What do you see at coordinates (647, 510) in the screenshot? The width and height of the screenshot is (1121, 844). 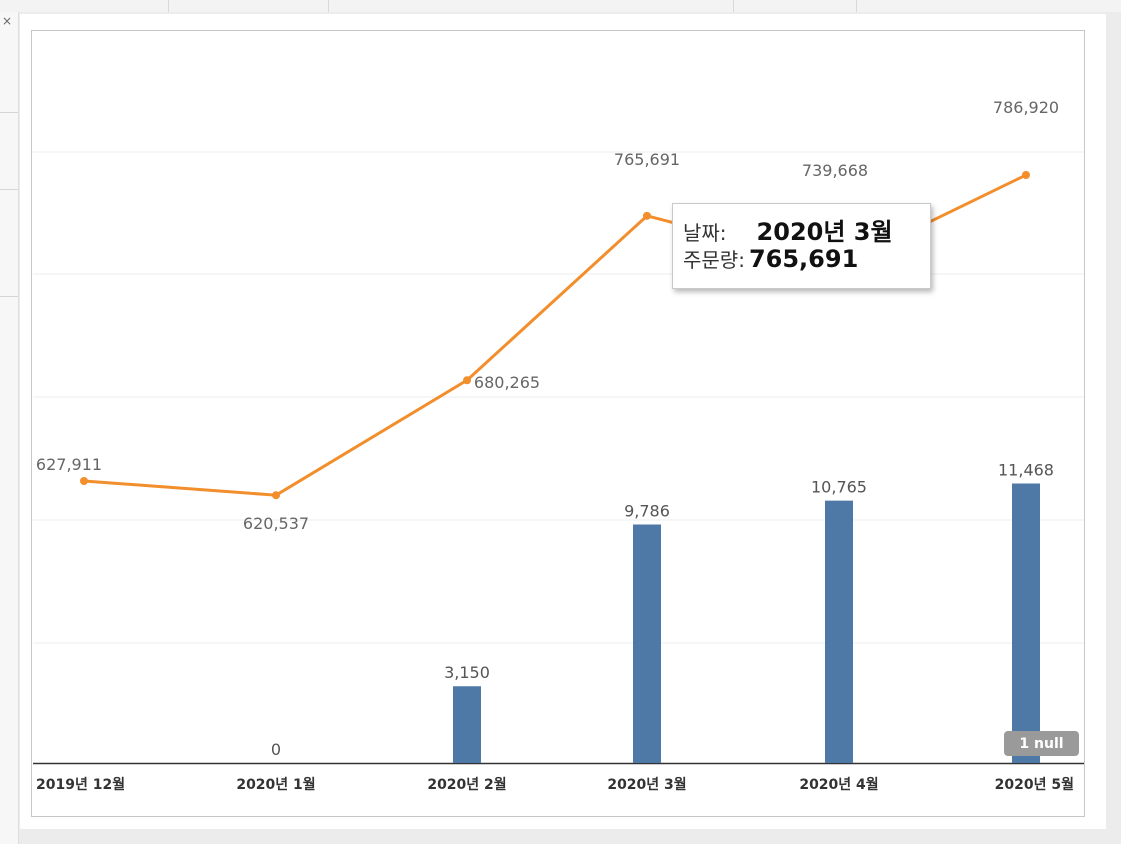 I see `bar-value-label: 9,786` at bounding box center [647, 510].